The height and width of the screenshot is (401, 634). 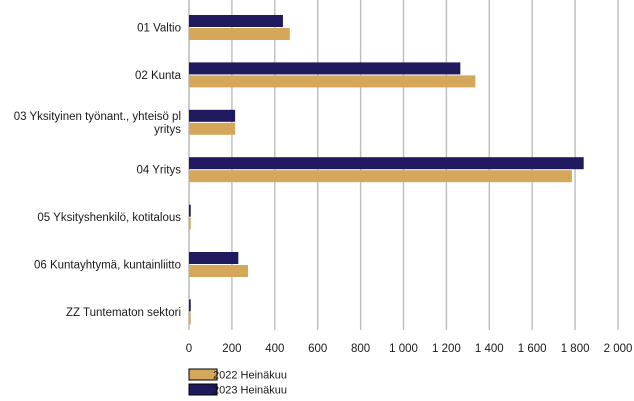 I want to click on category-label: 03 Yksityinen työnant., yhteisö pl, so click(x=97, y=117).